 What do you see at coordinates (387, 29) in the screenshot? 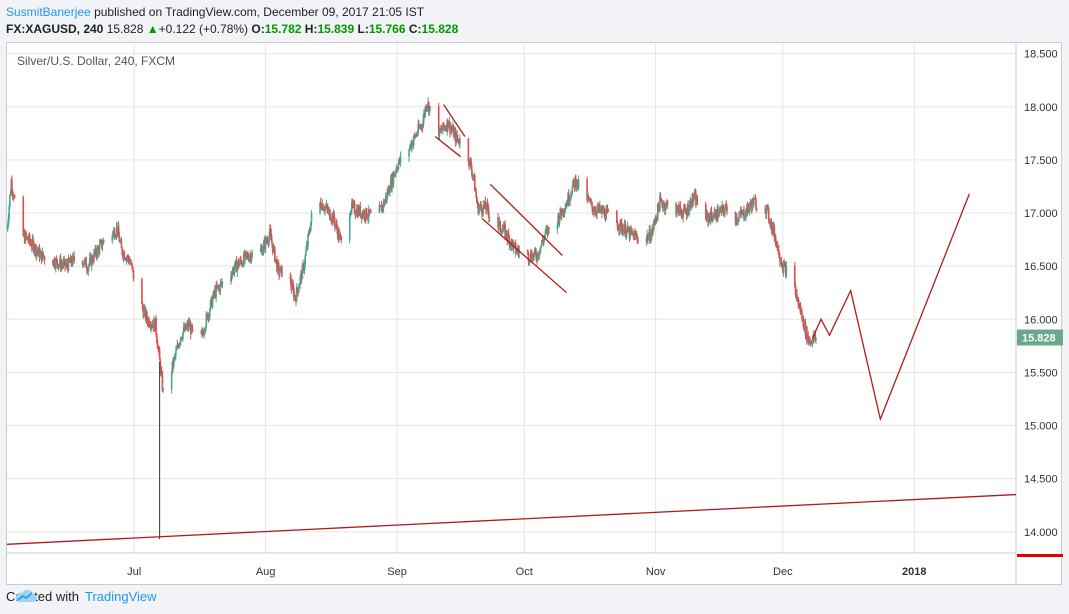
I see `low-value: 15.766` at bounding box center [387, 29].